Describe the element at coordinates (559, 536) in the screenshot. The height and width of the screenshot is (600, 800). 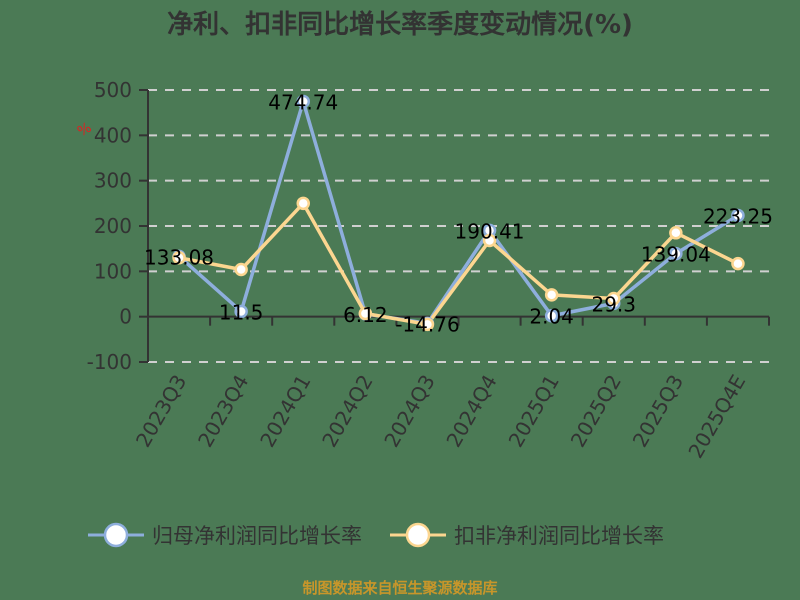
I see `legend-label: 扣非净利润同比增长率` at that location.